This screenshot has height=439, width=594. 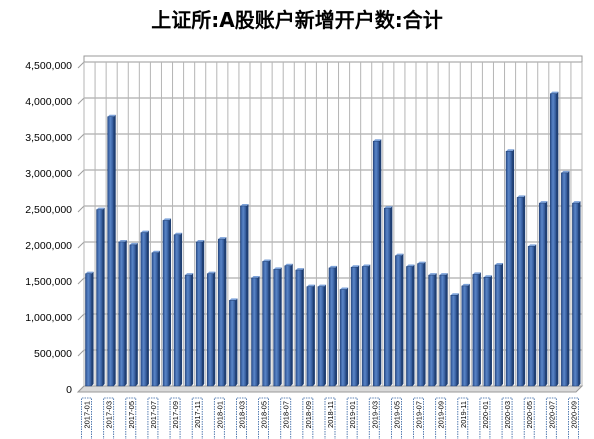 I want to click on y-tick-label: 2,000,000, so click(x=48, y=246).